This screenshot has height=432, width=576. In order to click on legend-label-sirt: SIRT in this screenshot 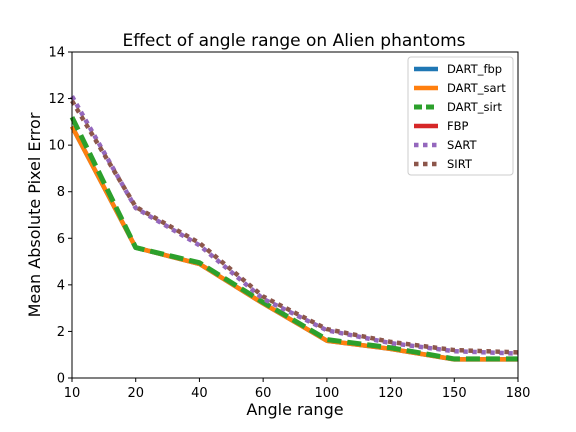, I will do `click(460, 164)`.